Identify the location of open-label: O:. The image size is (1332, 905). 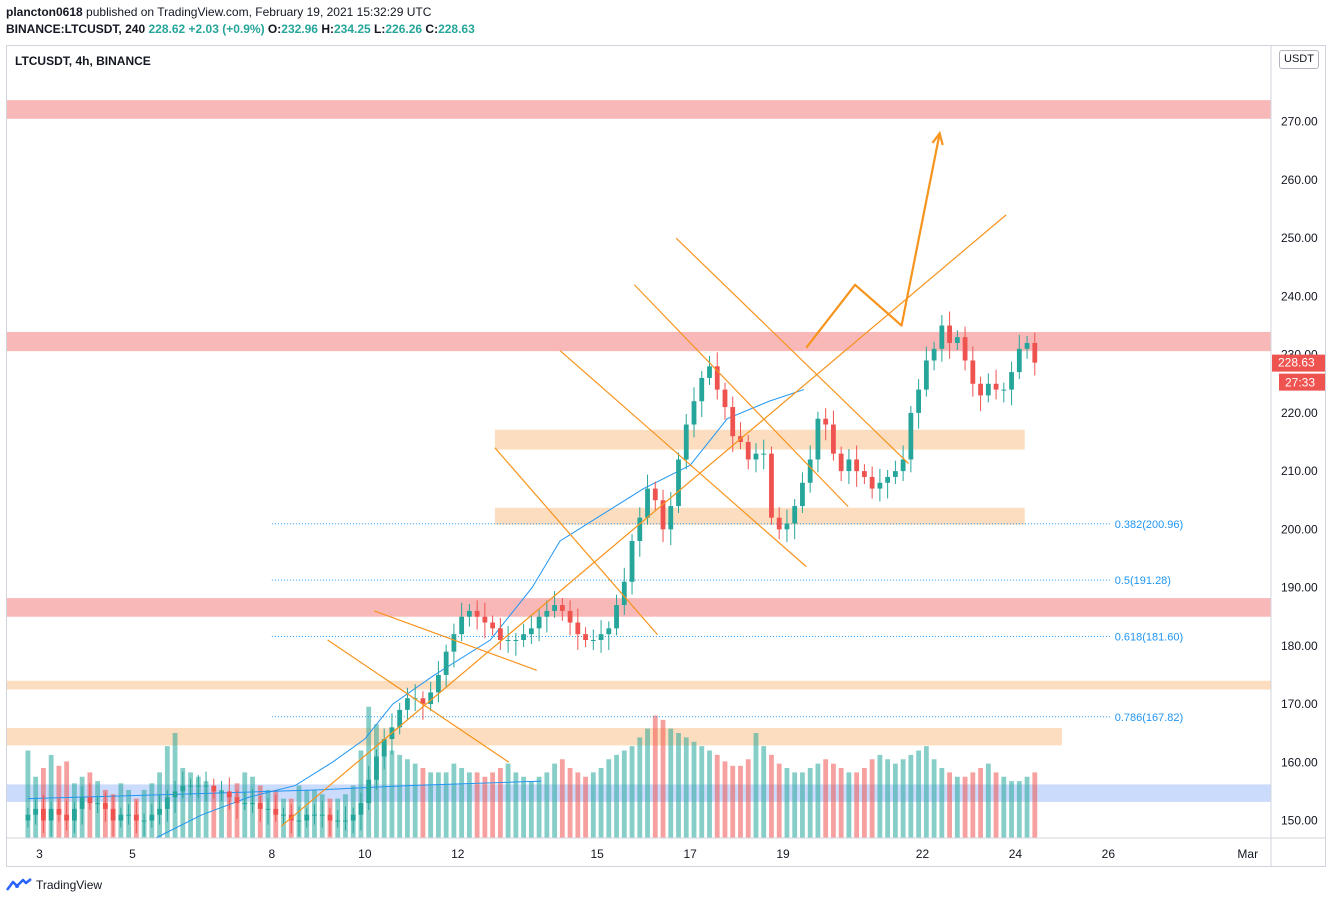
(274, 29).